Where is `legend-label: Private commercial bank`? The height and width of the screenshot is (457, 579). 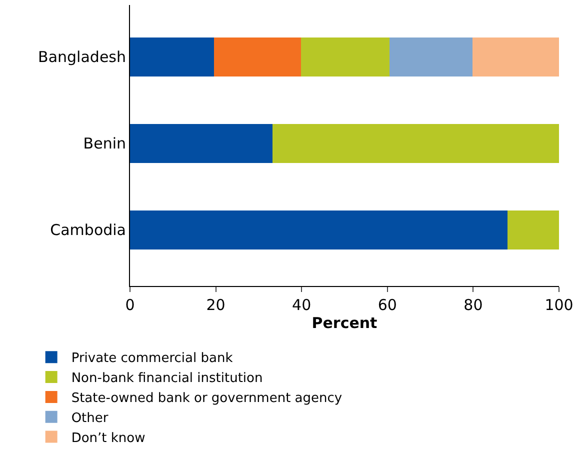
legend-label: Private commercial bank is located at coordinates (152, 358).